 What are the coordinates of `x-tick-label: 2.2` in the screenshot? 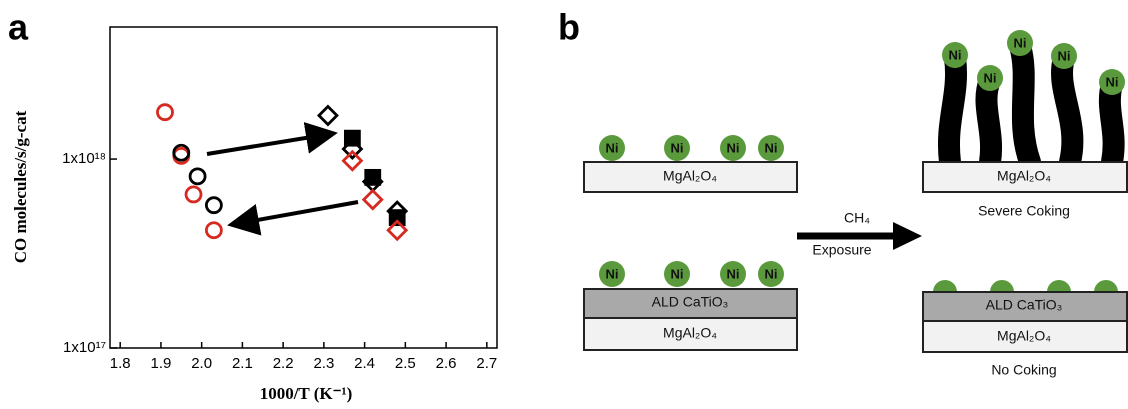 It's located at (283, 363).